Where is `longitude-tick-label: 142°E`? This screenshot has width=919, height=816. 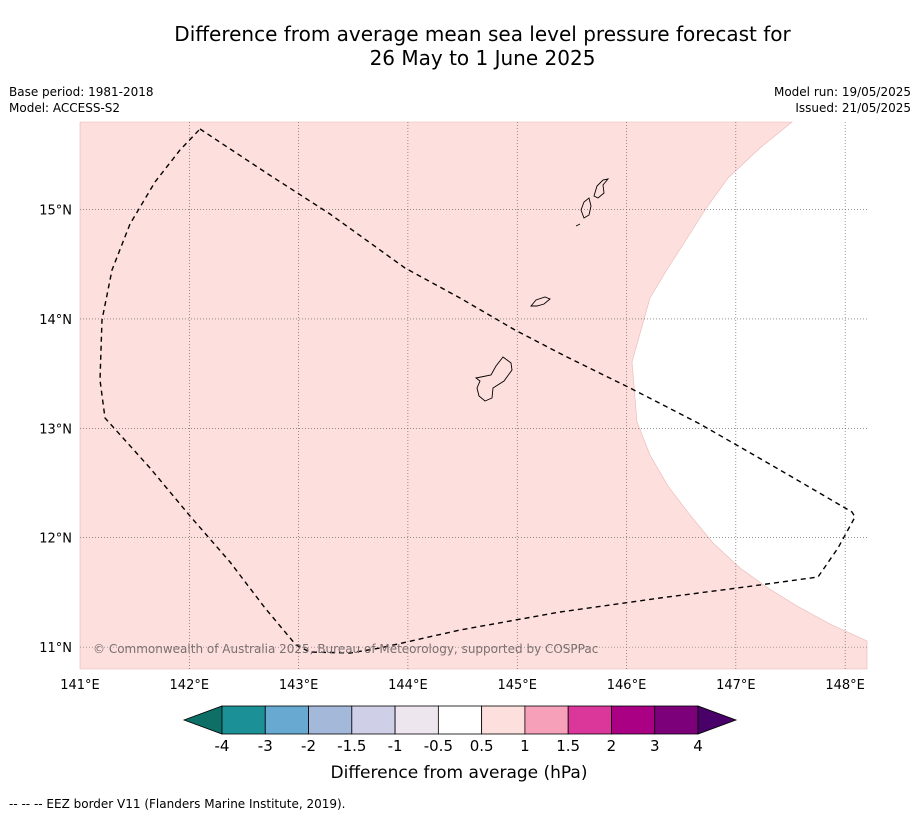 longitude-tick-label: 142°E is located at coordinates (190, 685).